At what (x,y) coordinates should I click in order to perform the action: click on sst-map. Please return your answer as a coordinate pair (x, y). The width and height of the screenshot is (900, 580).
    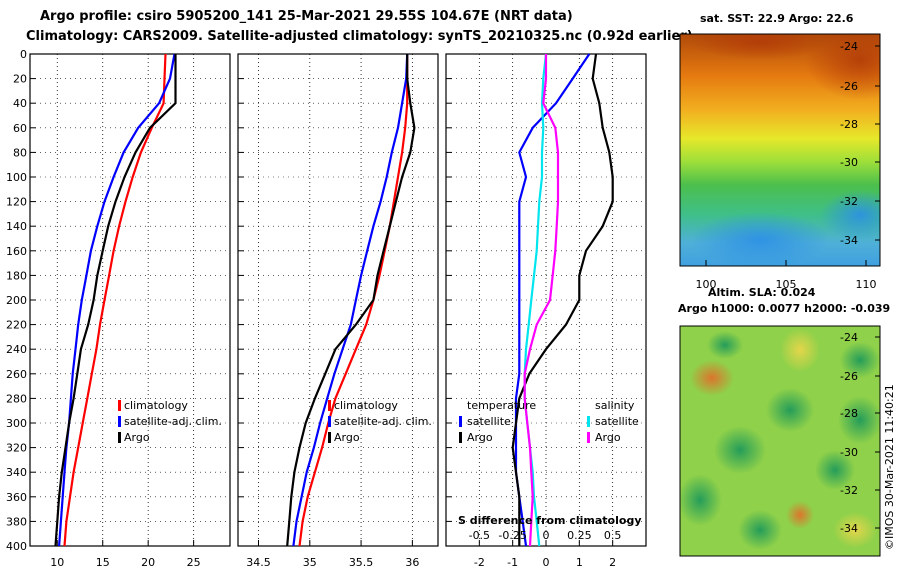
    Looking at the image, I should click on (780, 150).